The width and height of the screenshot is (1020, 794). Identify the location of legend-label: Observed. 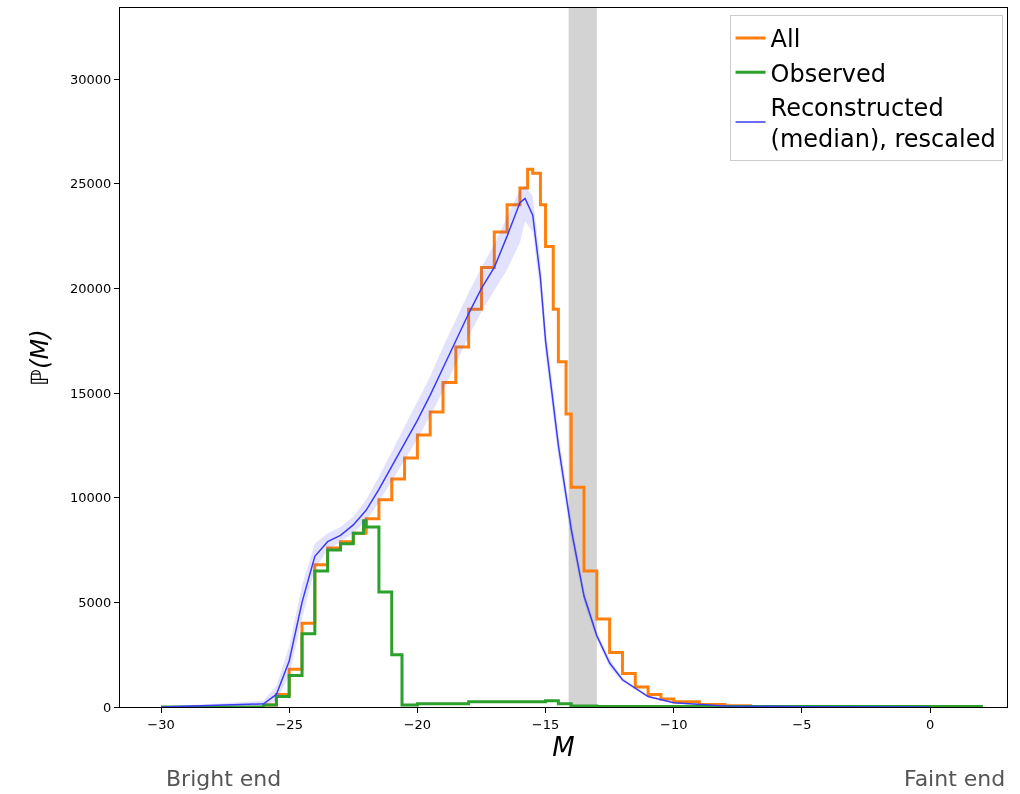
(828, 73).